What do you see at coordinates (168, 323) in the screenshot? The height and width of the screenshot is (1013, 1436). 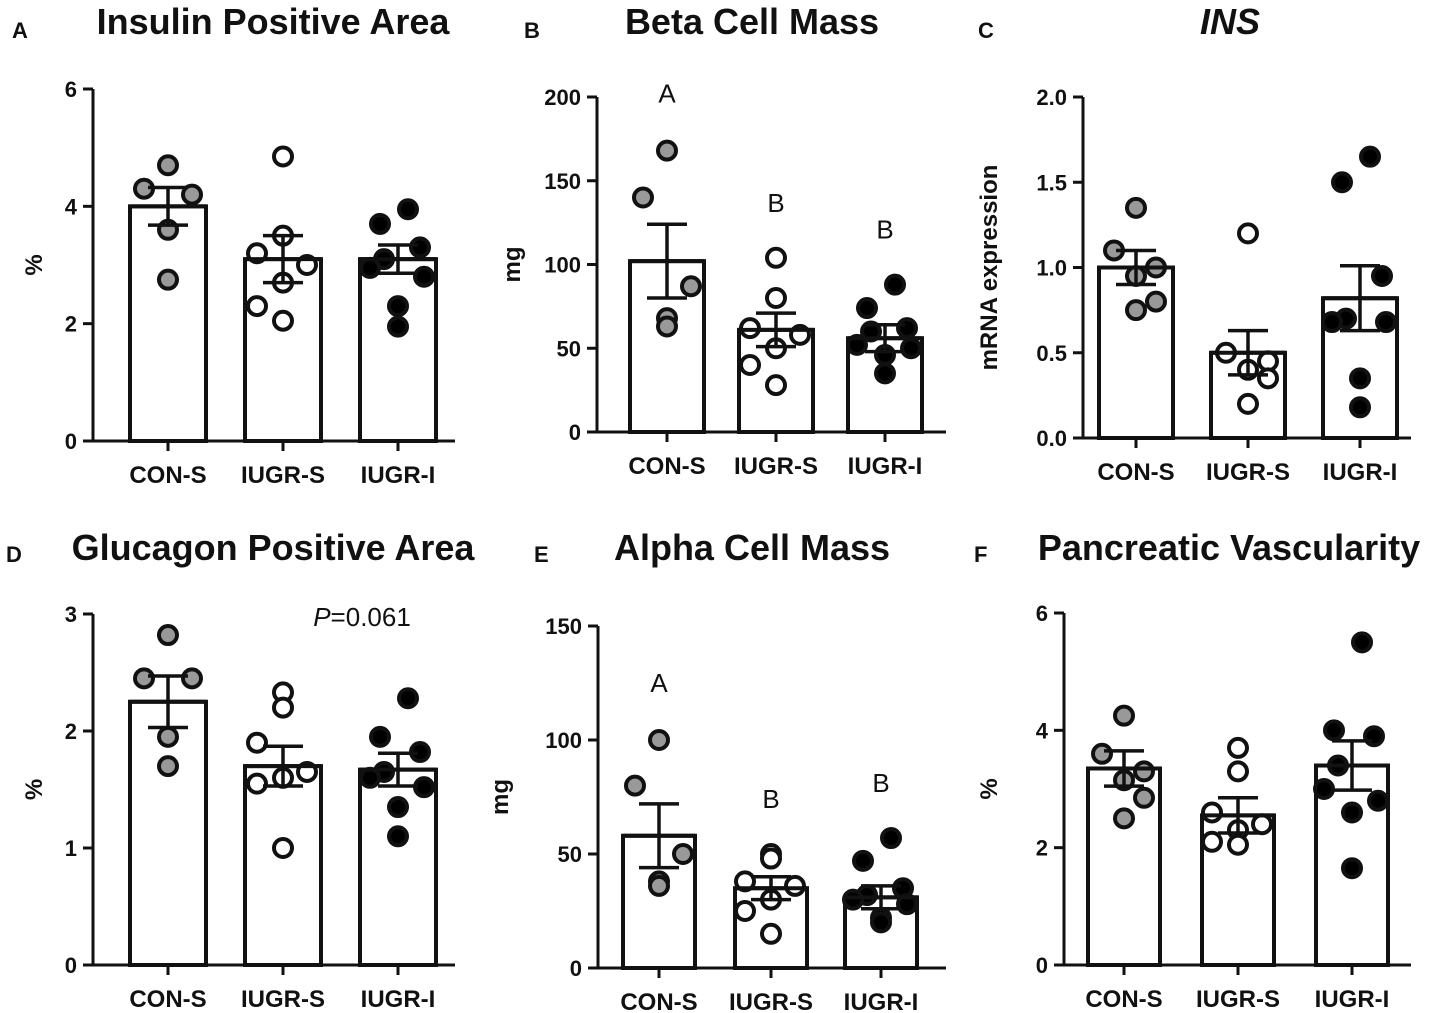 I see `bar` at bounding box center [168, 323].